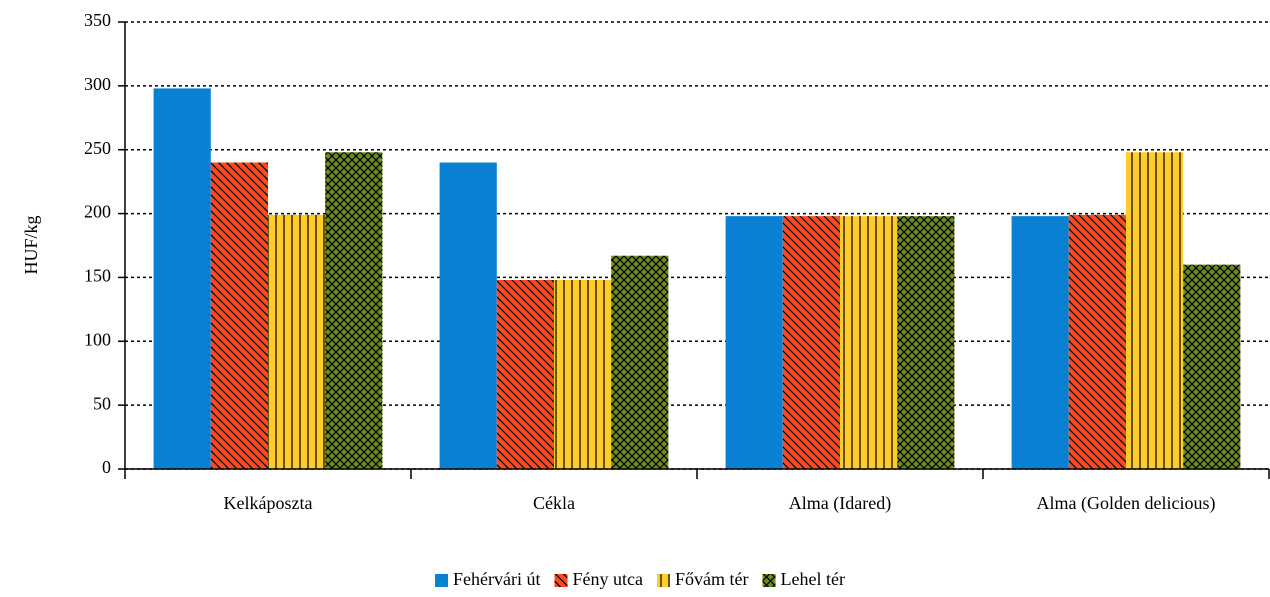  Describe the element at coordinates (840, 503) in the screenshot. I see `x-tick-label: Alma (Idared)` at that location.